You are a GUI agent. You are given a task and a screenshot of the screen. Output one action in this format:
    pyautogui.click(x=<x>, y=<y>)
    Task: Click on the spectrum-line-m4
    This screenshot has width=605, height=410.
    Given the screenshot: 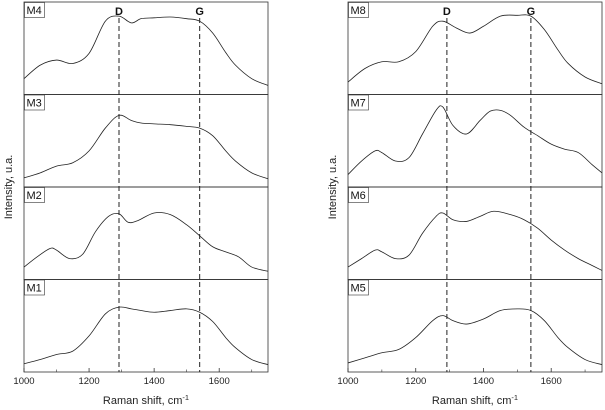 What is the action you would take?
    pyautogui.click(x=146, y=50)
    